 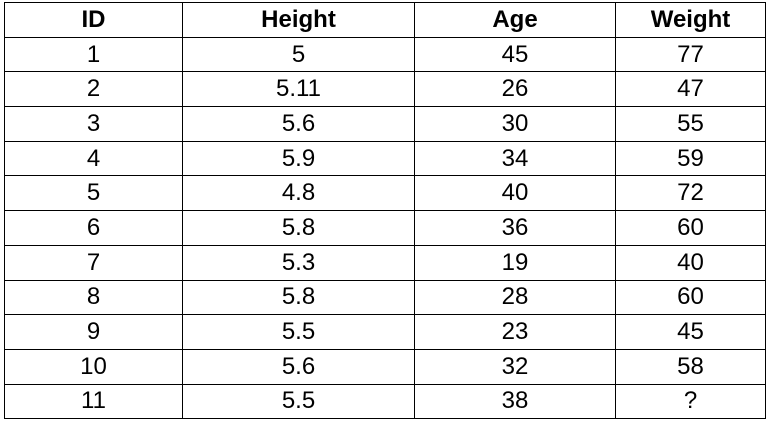 What do you see at coordinates (93, 228) in the screenshot?
I see `cell-id: 6` at bounding box center [93, 228].